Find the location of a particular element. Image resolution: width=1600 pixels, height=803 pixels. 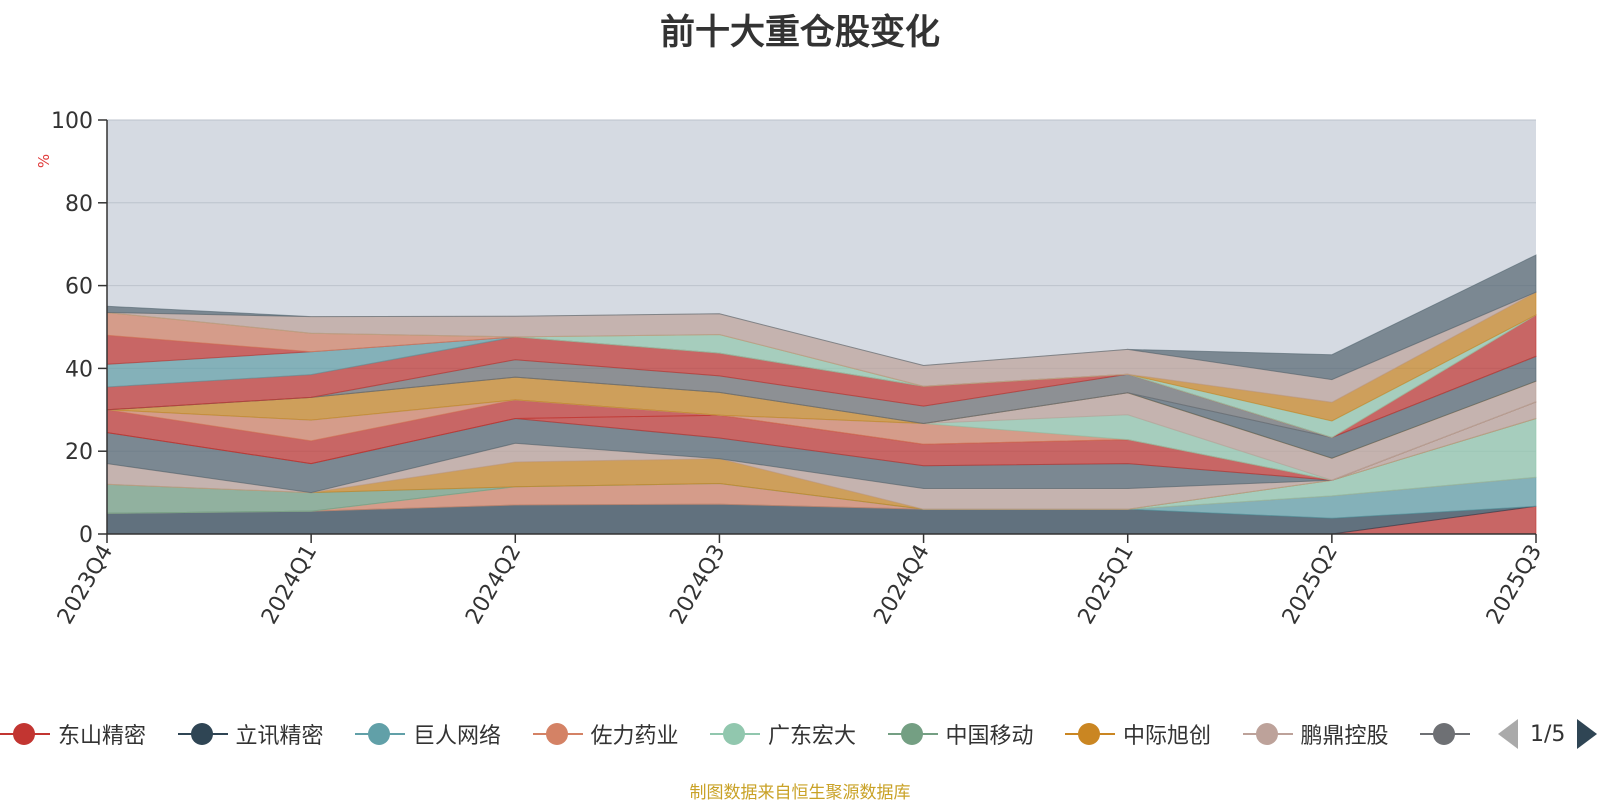

legend-item: 东山精密 is located at coordinates (73, 734).